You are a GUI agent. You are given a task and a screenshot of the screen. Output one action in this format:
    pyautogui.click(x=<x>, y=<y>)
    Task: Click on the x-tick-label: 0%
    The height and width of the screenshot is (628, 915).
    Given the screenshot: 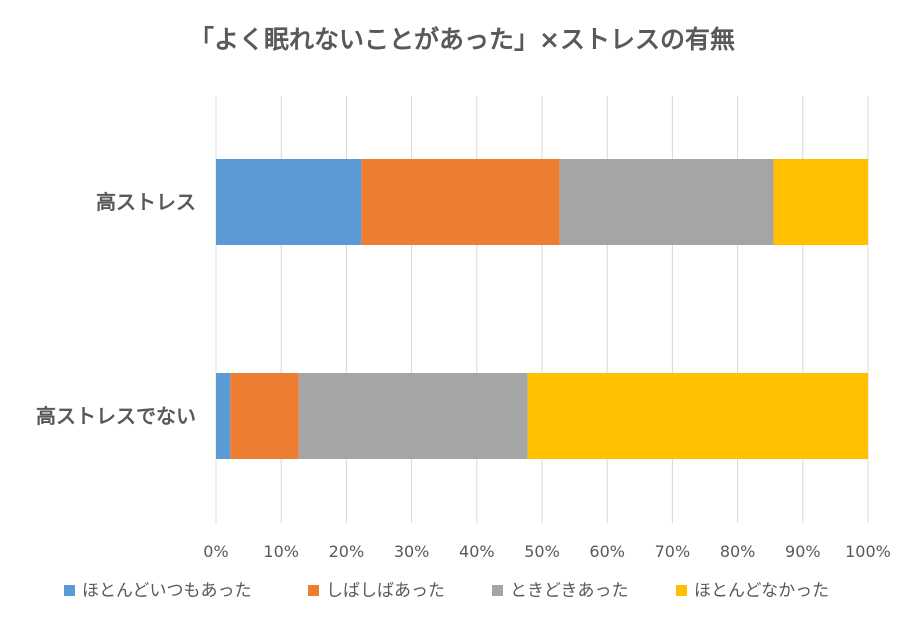 What is the action you would take?
    pyautogui.click(x=215, y=551)
    